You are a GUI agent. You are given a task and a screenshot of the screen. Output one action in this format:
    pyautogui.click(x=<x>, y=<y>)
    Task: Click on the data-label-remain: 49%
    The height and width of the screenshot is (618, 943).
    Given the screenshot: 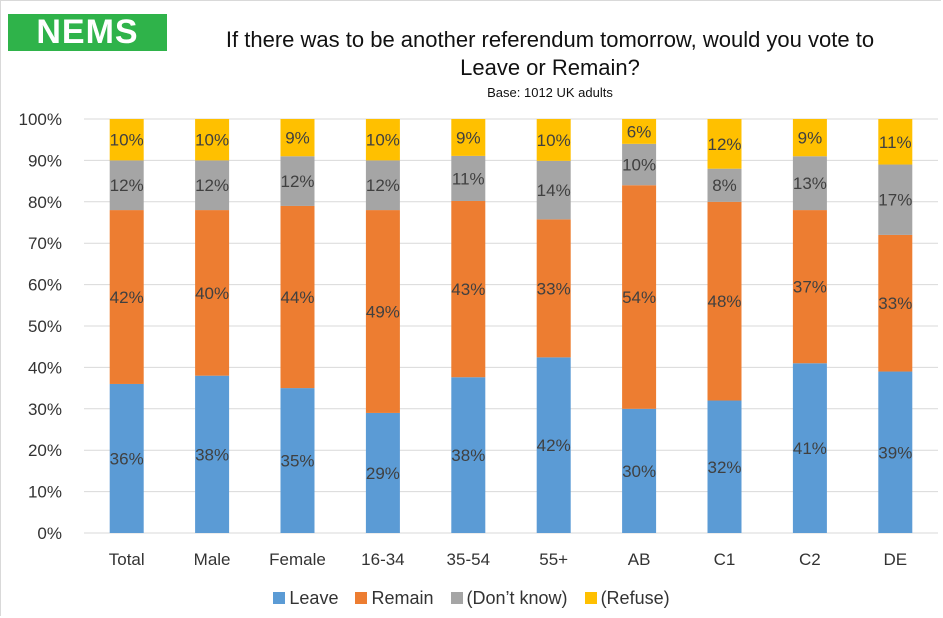 What is the action you would take?
    pyautogui.click(x=383, y=312)
    